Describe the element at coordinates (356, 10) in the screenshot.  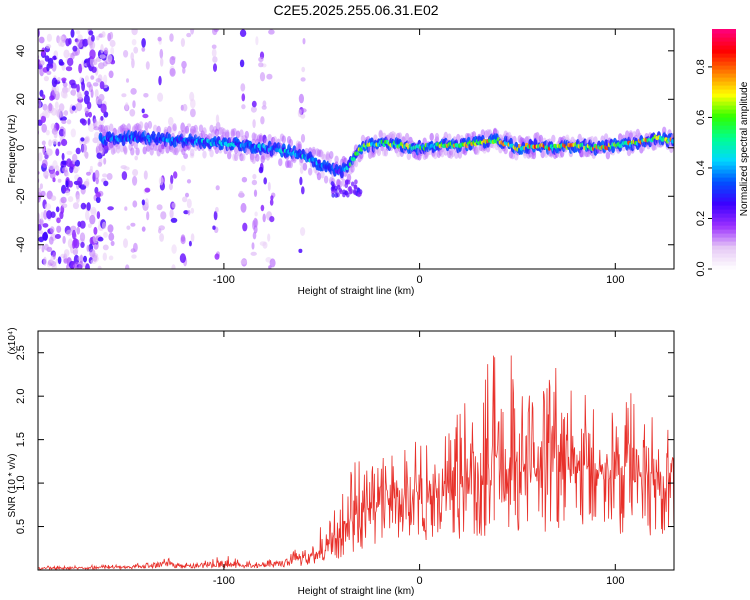
I see `chart-title: C2E5.2025.255.06.31.E02` at that location.